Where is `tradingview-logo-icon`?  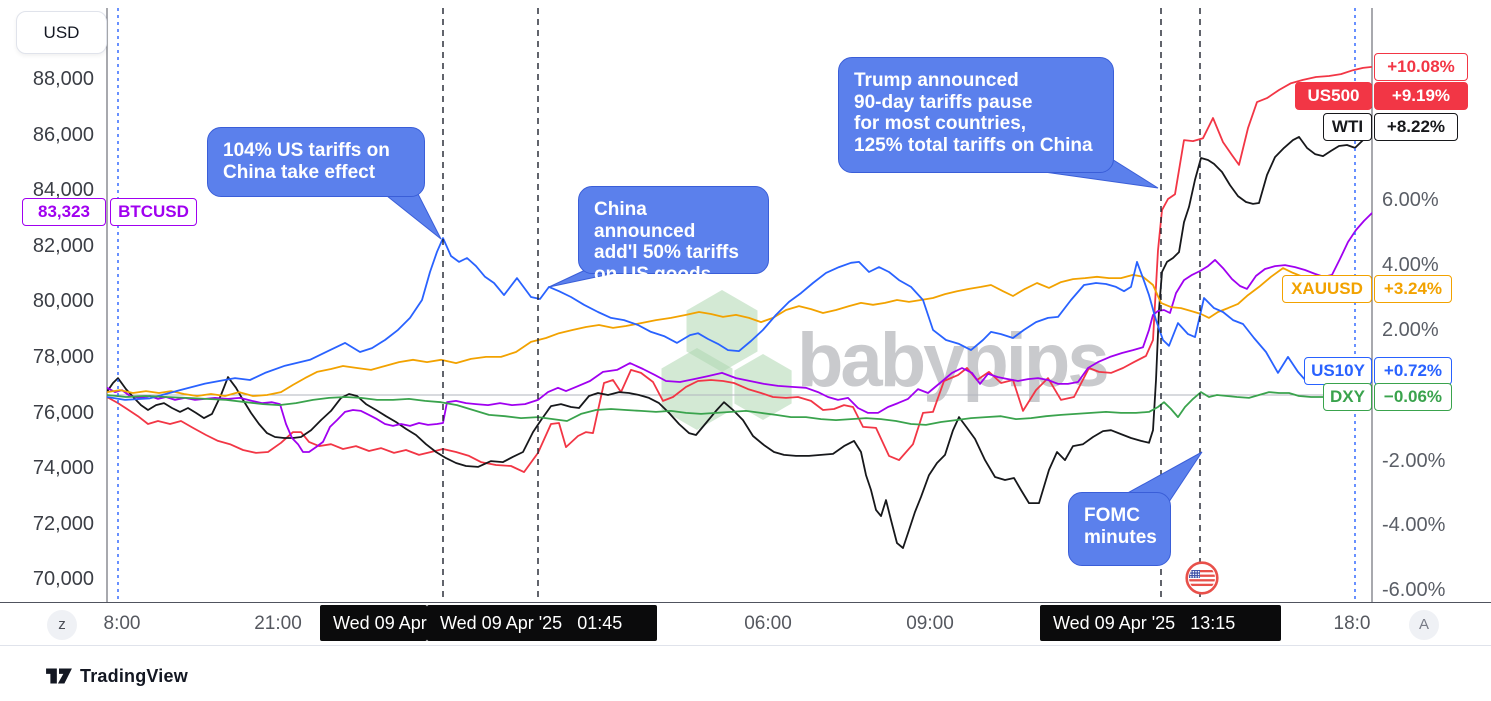 tradingview-logo-icon is located at coordinates (59, 676).